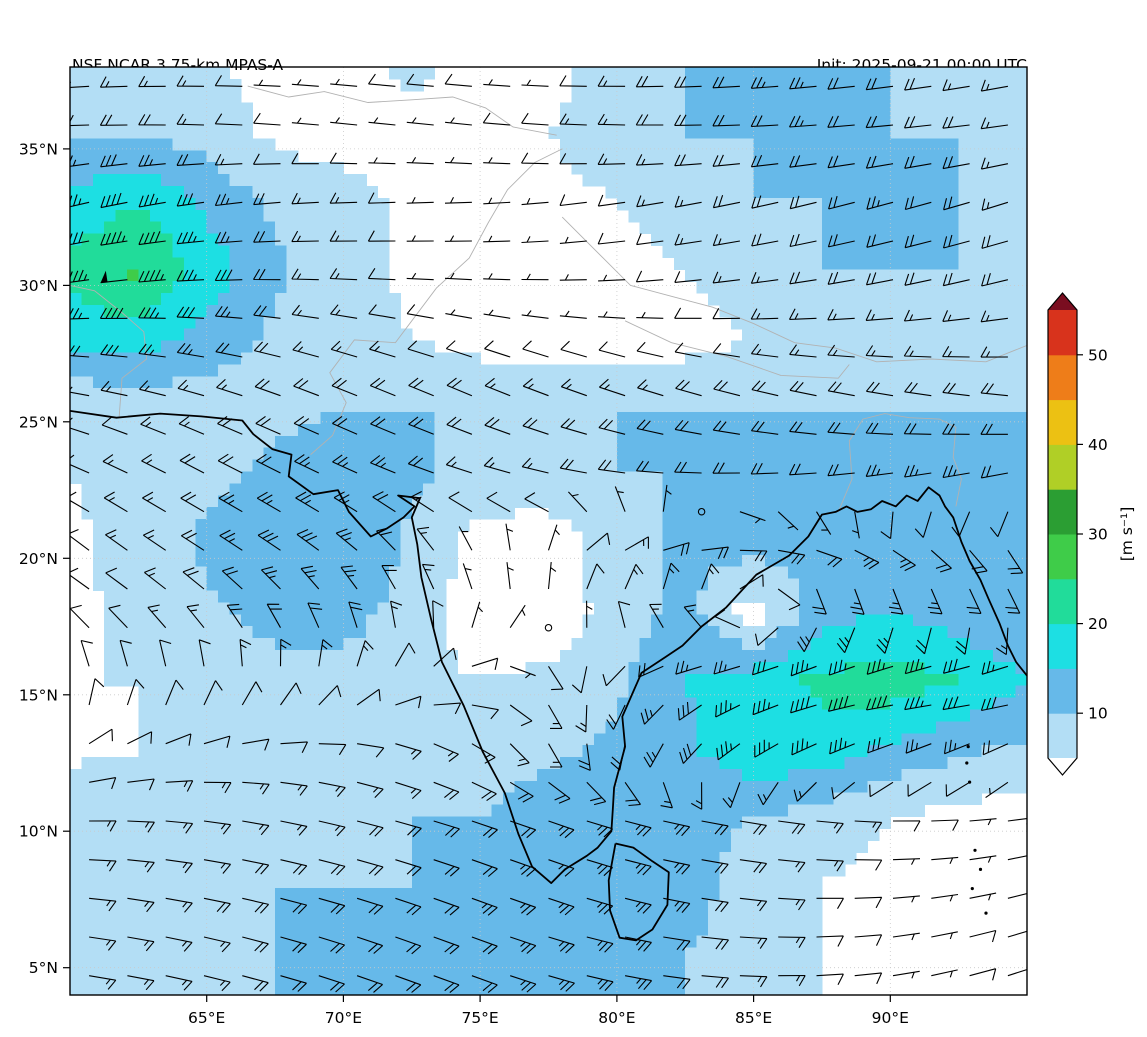 The image size is (1147, 1037). Describe the element at coordinates (1062, 766) in the screenshot. I see `colorbar-under-arrow` at that location.